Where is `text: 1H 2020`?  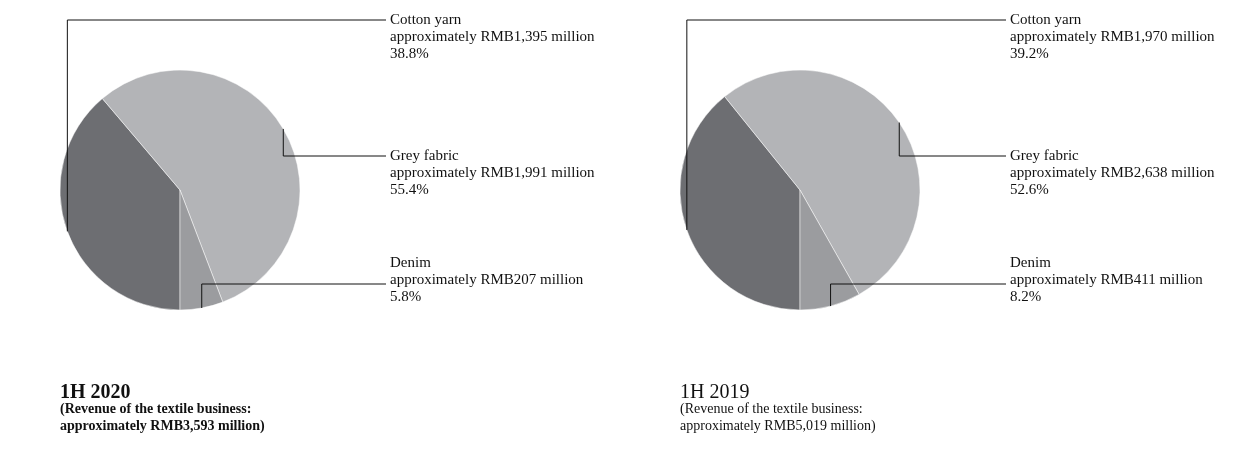
text: 1H 2020 is located at coordinates (95, 391).